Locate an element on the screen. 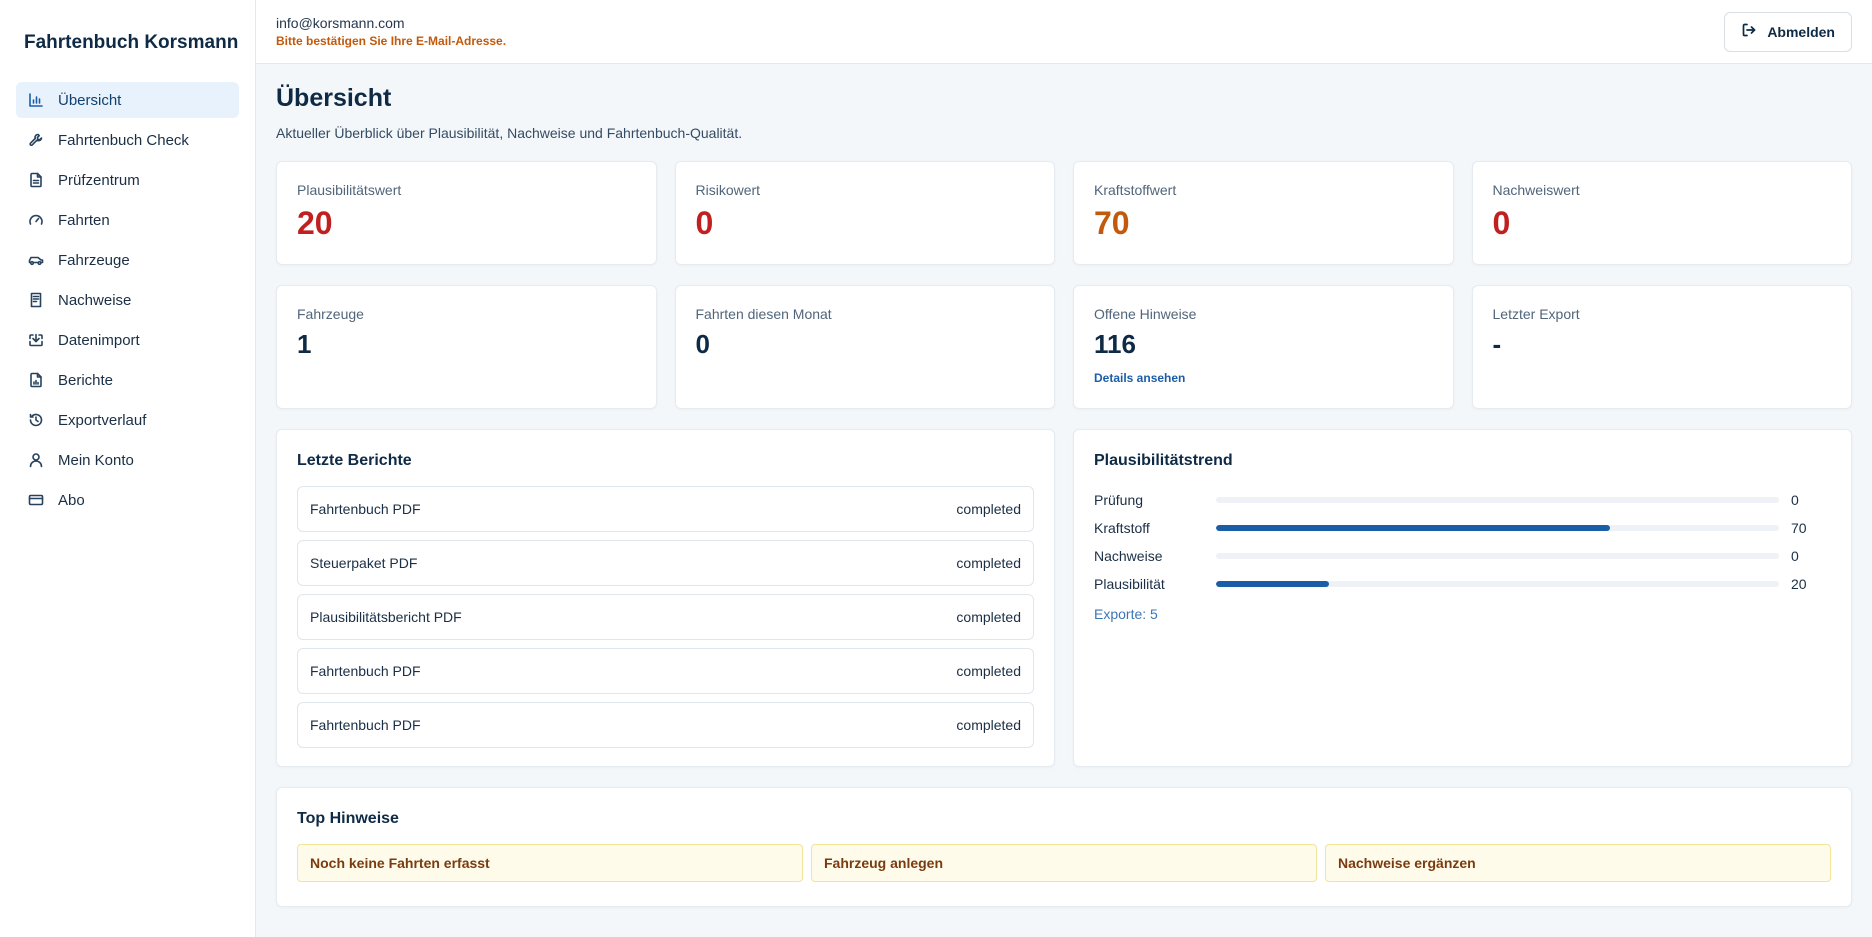 The height and width of the screenshot is (937, 1872). sidebar-item-label: Exportverlauf is located at coordinates (102, 420).